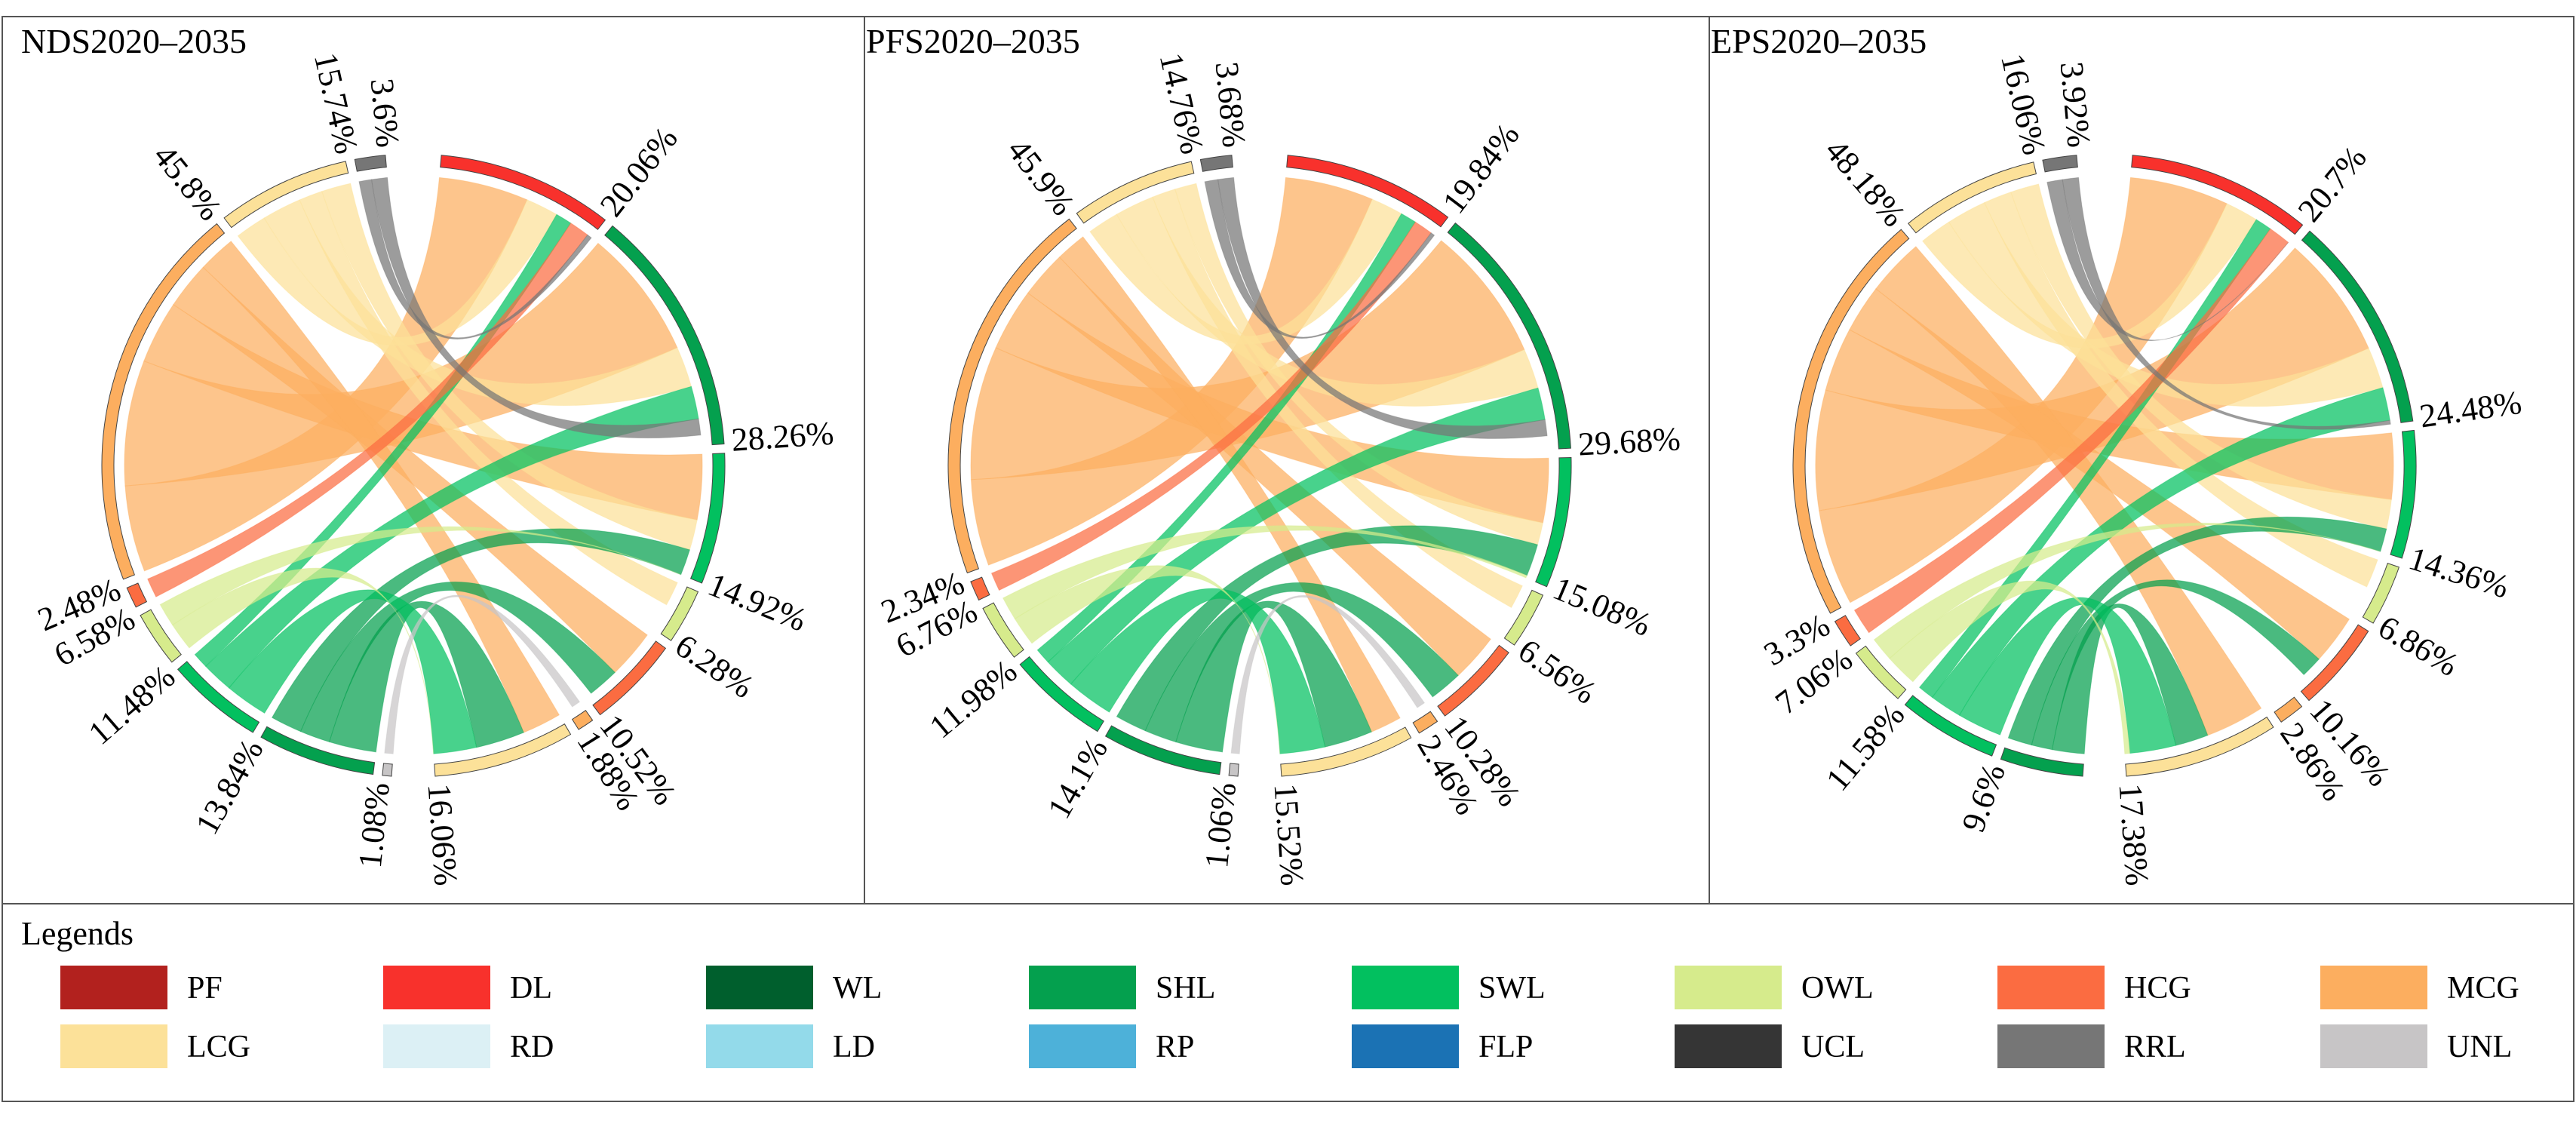 The image size is (2576, 1121). I want to click on sector-left-unl: 1.08%, so click(374, 816).